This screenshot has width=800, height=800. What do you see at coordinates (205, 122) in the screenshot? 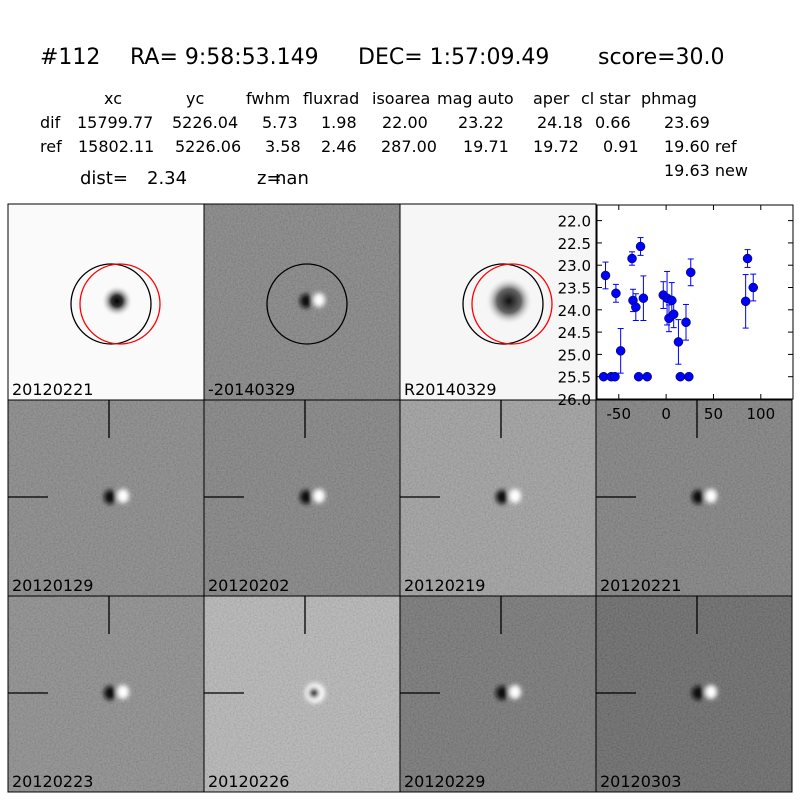
I see `cell: 5226.04` at bounding box center [205, 122].